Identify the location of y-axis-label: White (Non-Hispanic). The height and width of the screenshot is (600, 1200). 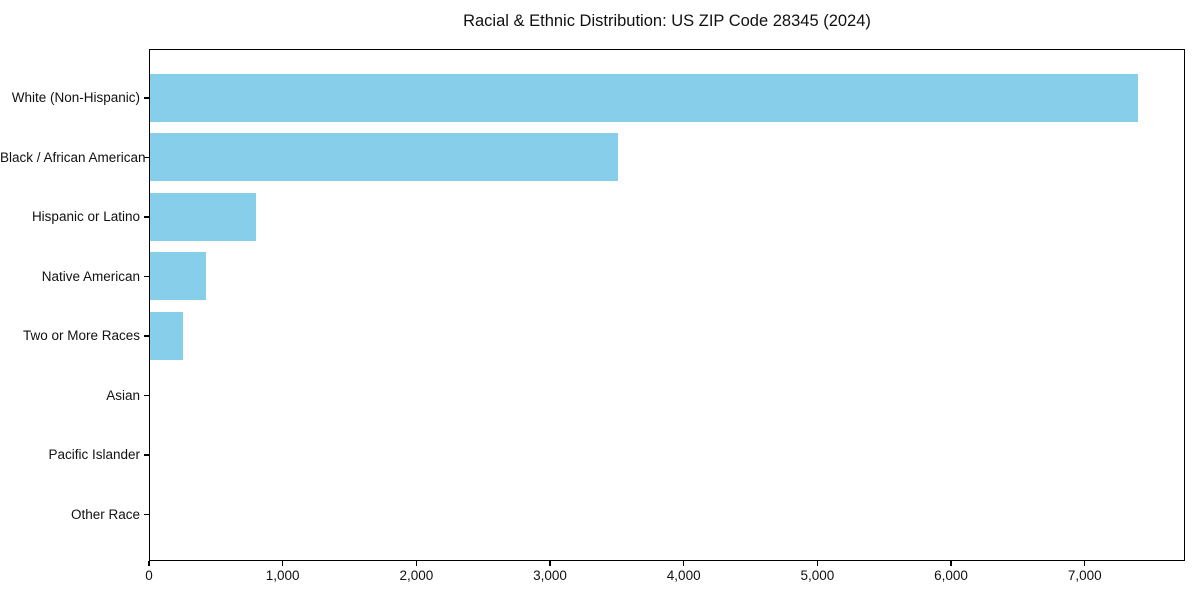
(75, 97).